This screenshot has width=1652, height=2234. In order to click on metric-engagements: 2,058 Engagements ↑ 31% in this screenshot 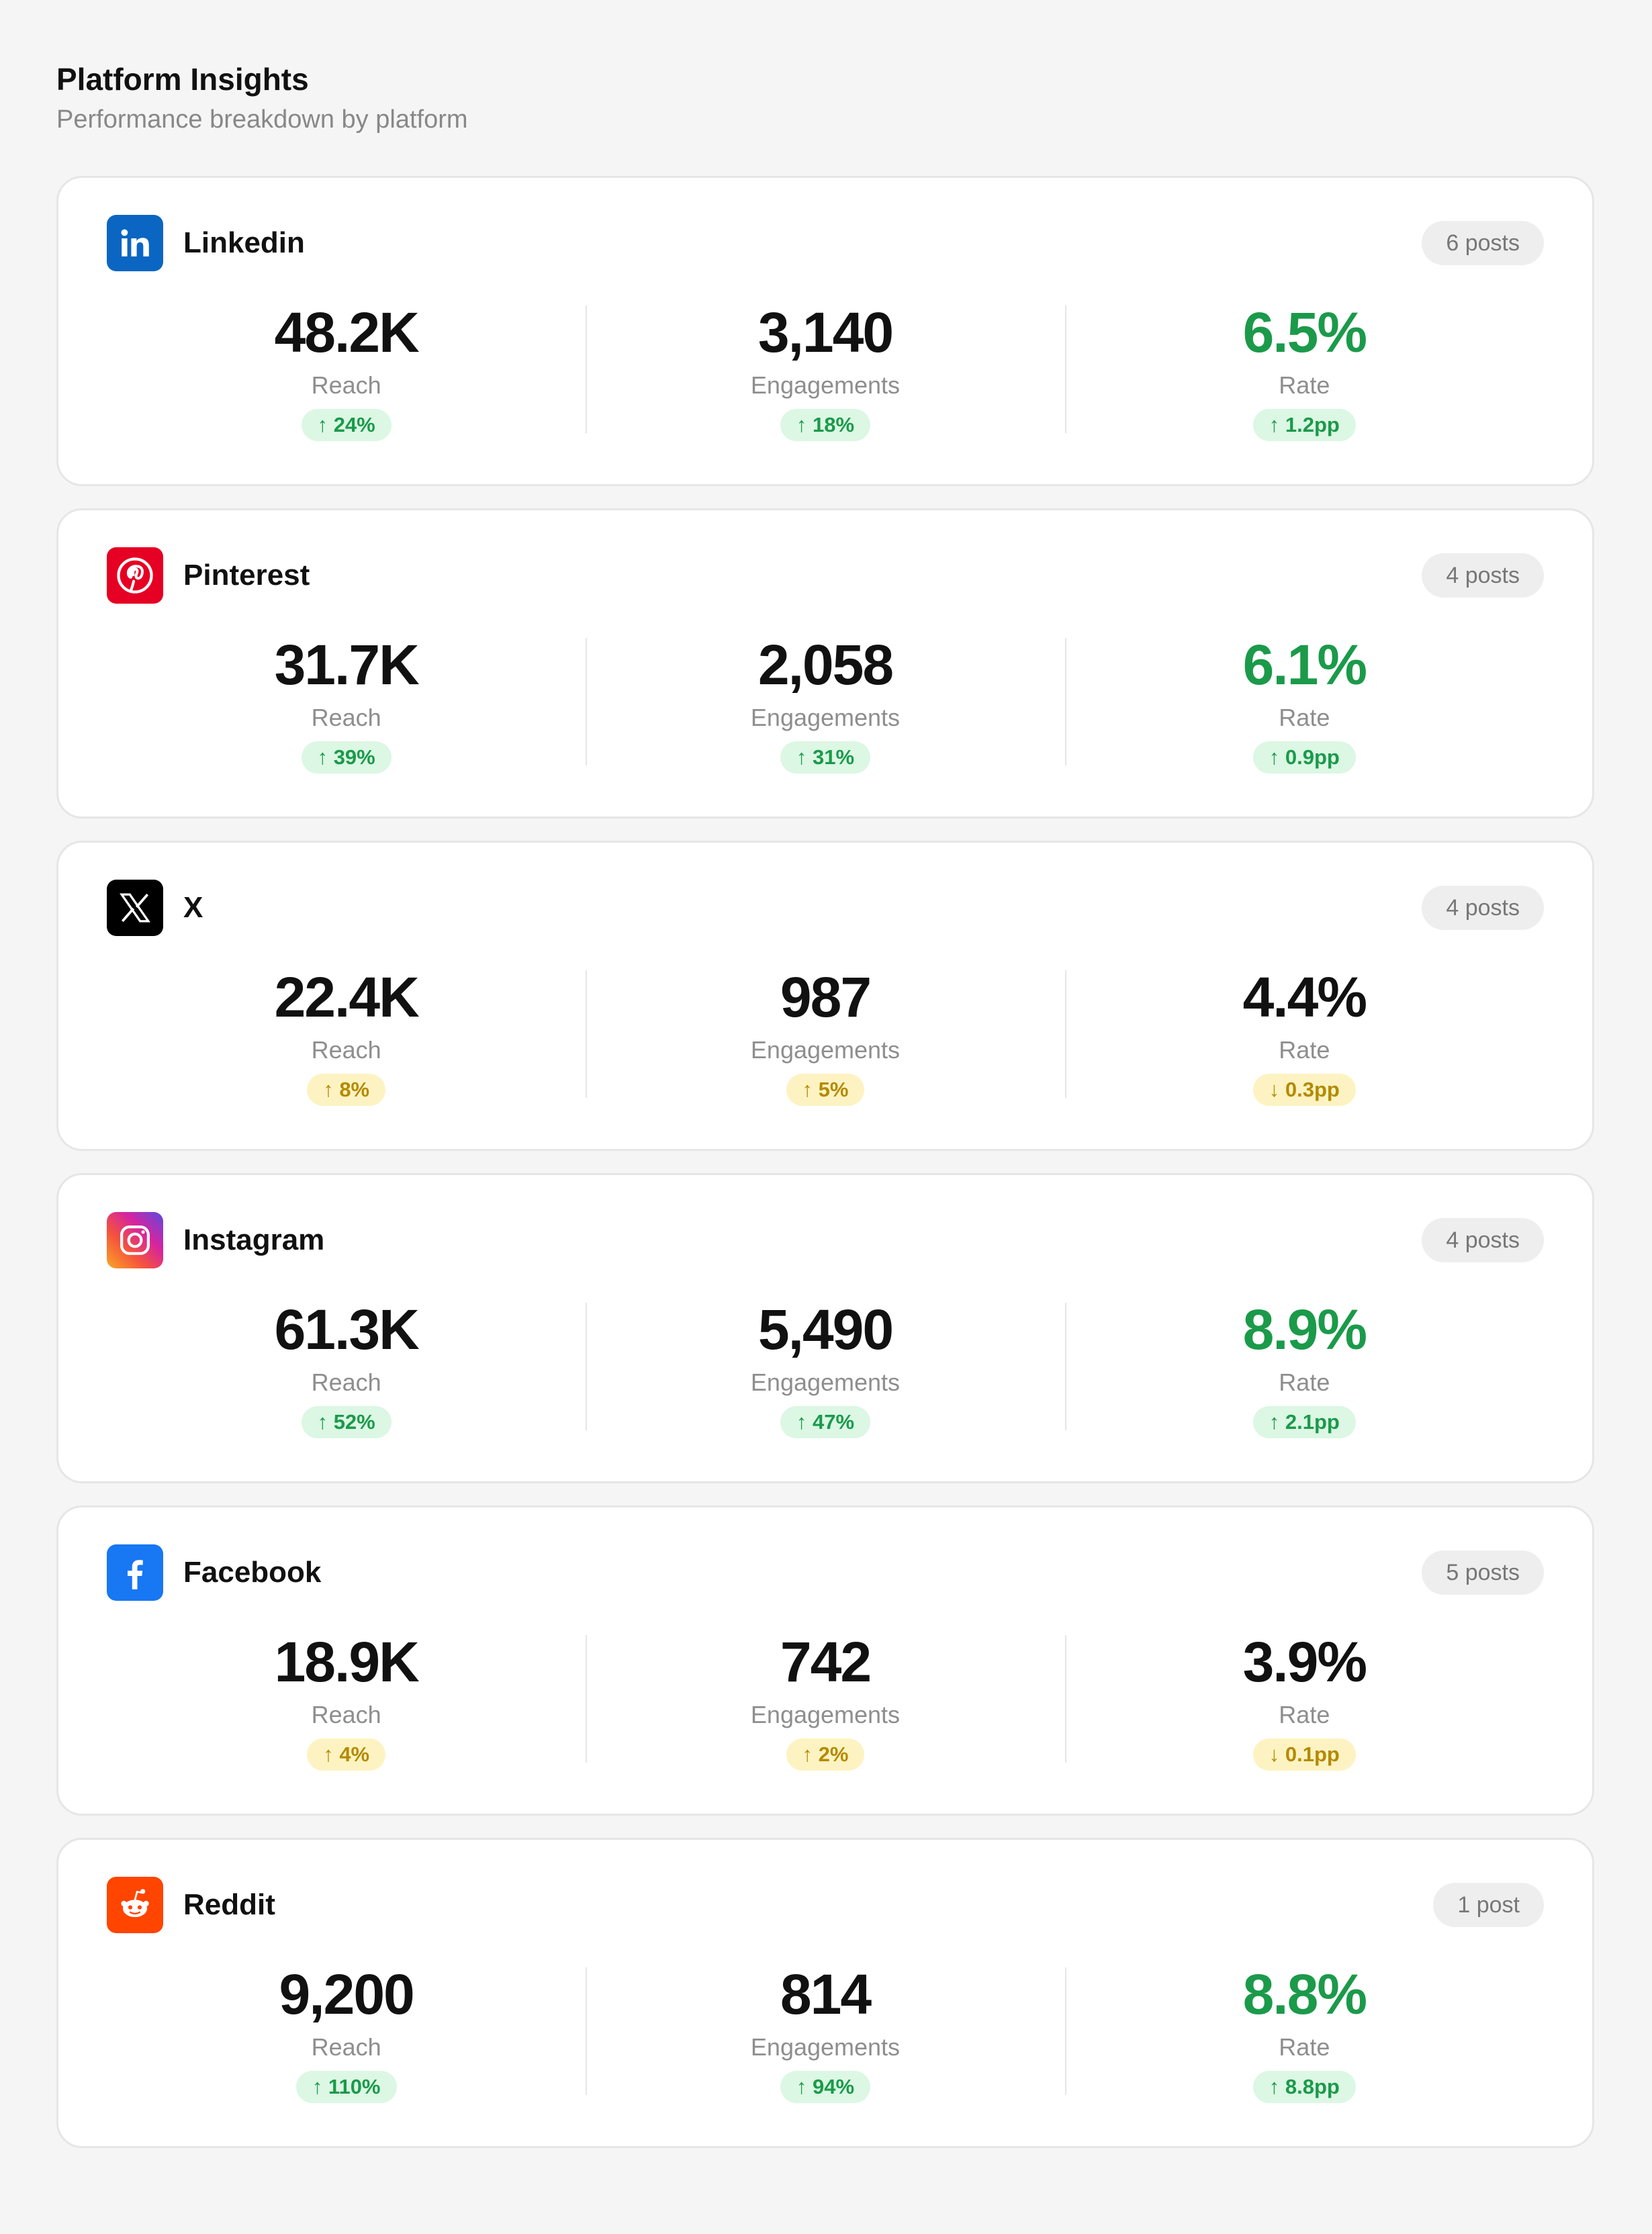, I will do `click(825, 702)`.